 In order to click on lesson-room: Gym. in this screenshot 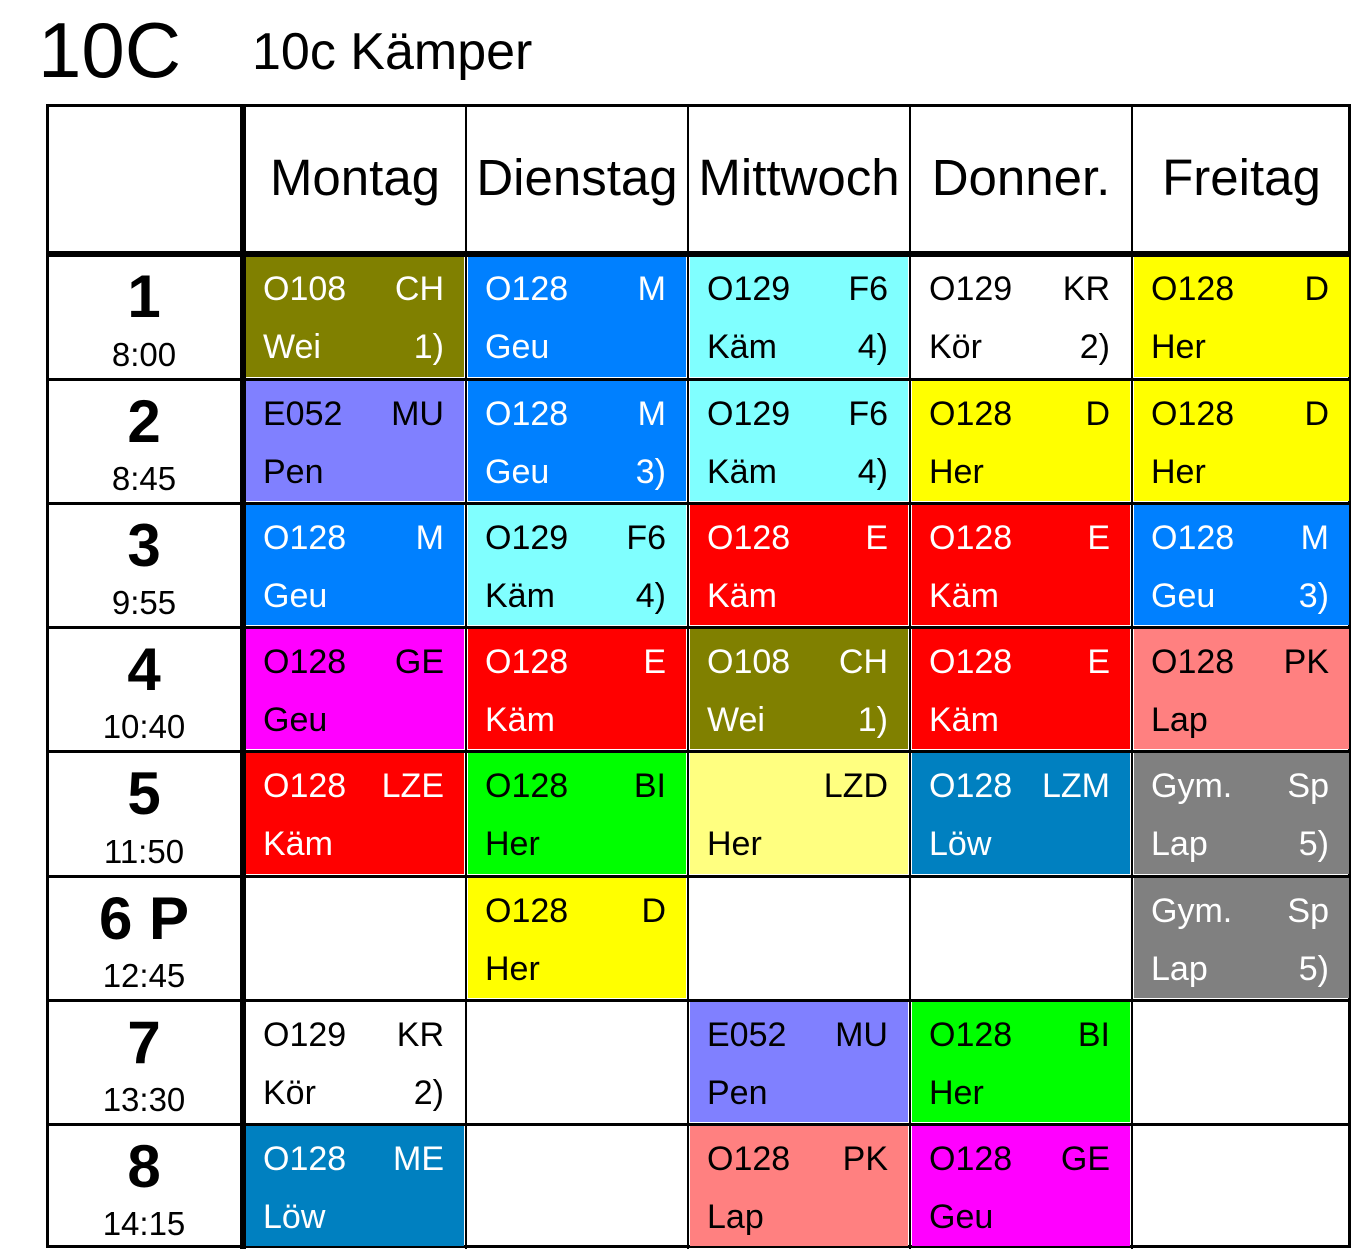, I will do `click(1192, 786)`.